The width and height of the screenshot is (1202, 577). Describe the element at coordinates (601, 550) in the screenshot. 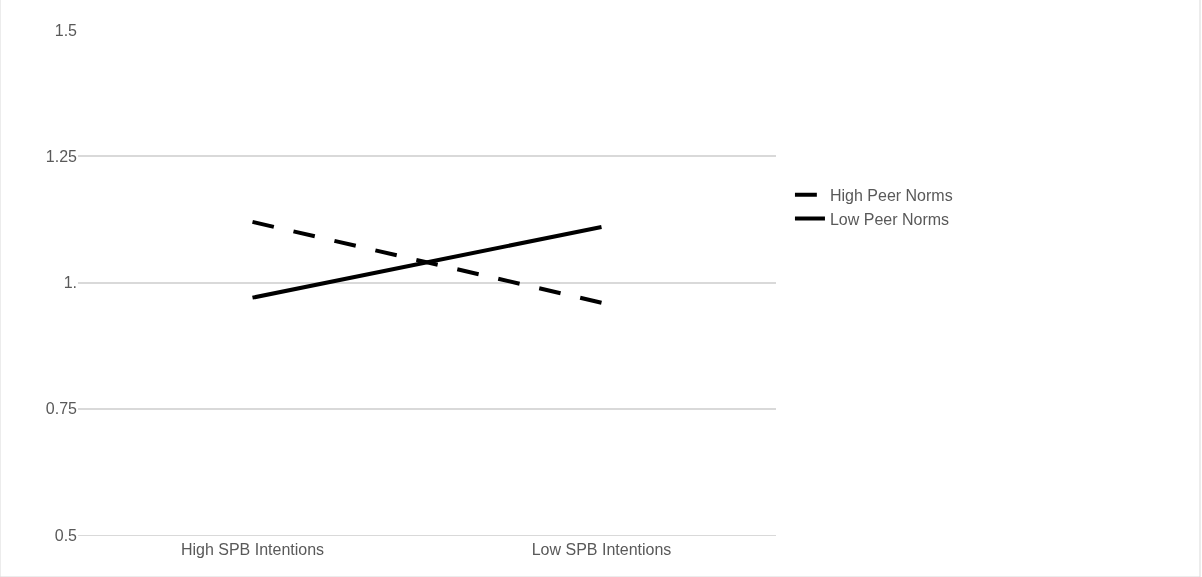

I see `x-tick-label: Low SPB Intentions` at that location.